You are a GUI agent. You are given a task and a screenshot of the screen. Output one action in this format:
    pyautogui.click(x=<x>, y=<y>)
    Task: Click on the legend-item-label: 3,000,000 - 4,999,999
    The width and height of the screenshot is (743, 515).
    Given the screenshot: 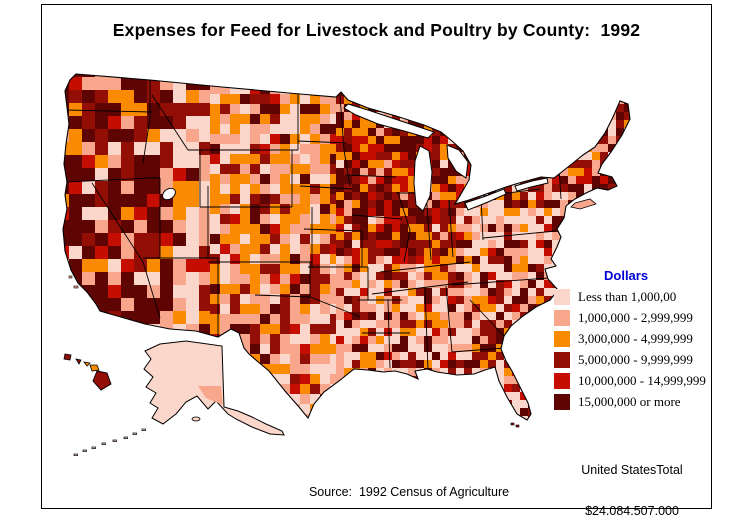 What is the action you would take?
    pyautogui.click(x=635, y=338)
    